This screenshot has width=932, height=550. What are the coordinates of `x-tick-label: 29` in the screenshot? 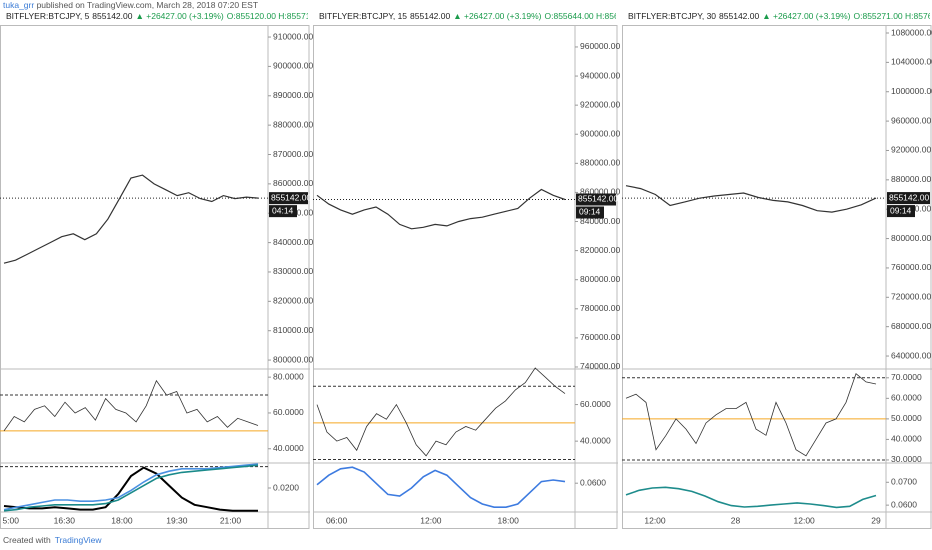 It's located at (876, 520).